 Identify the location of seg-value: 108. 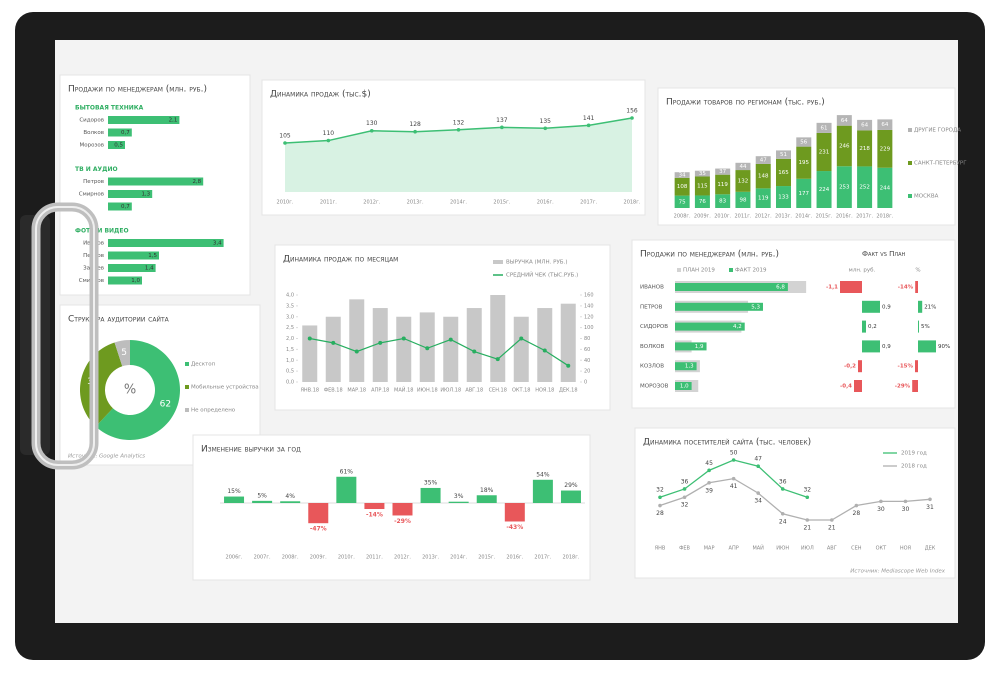
(682, 187).